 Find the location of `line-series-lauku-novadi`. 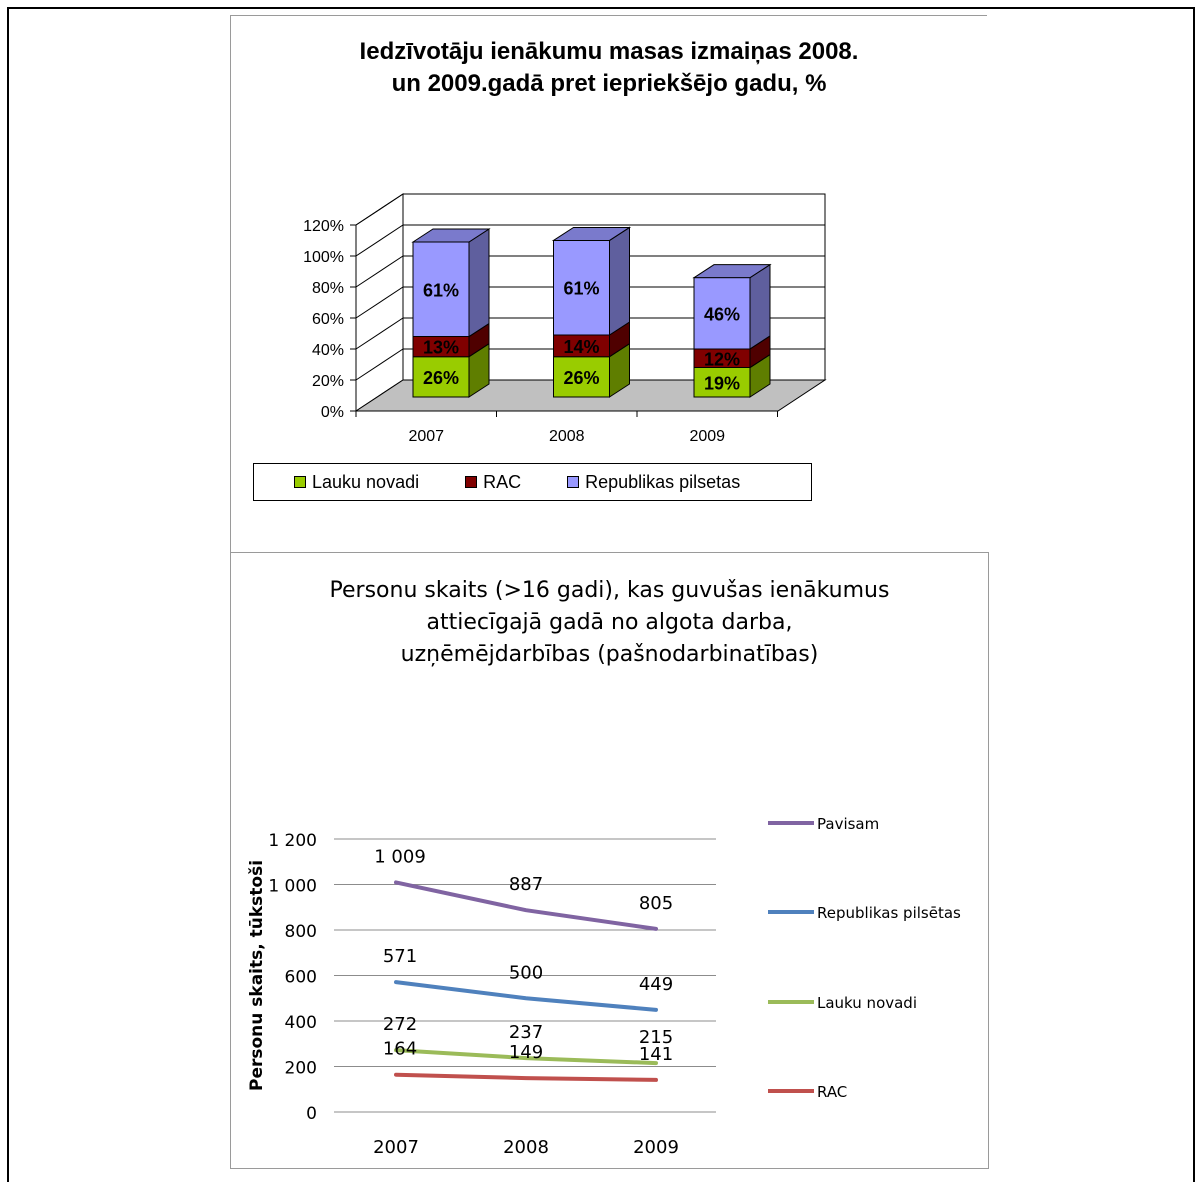

line-series-lauku-novadi is located at coordinates (526, 1057).